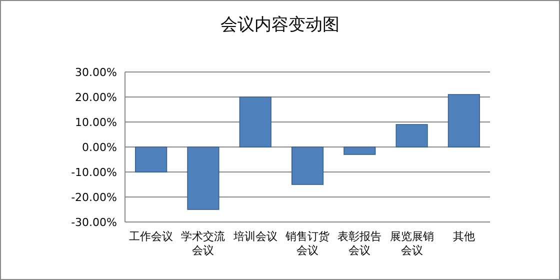  Describe the element at coordinates (99, 147) in the screenshot. I see `y-tick-label: 0.00%` at that location.